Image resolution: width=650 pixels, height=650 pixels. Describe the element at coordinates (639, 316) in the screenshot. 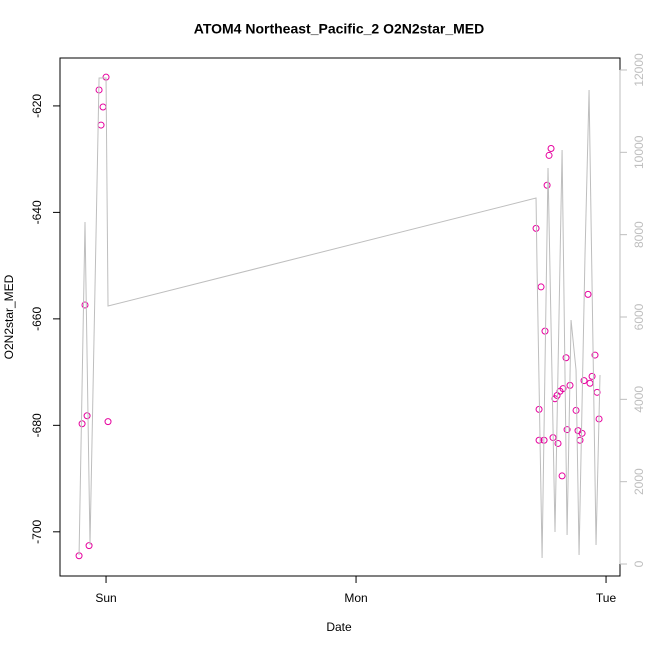

I see `y2-tick-label: 6000` at that location.